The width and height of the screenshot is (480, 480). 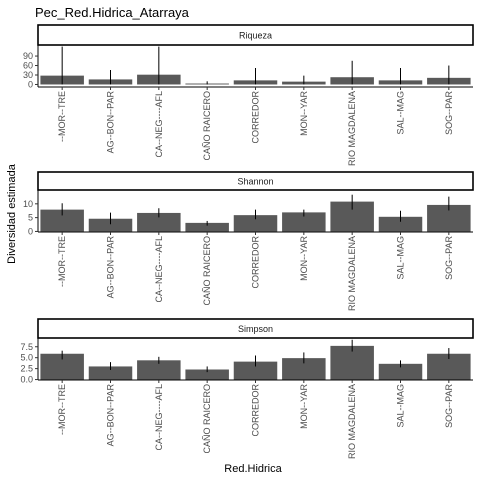 I want to click on y-tick-label: 90, so click(x=28, y=56).